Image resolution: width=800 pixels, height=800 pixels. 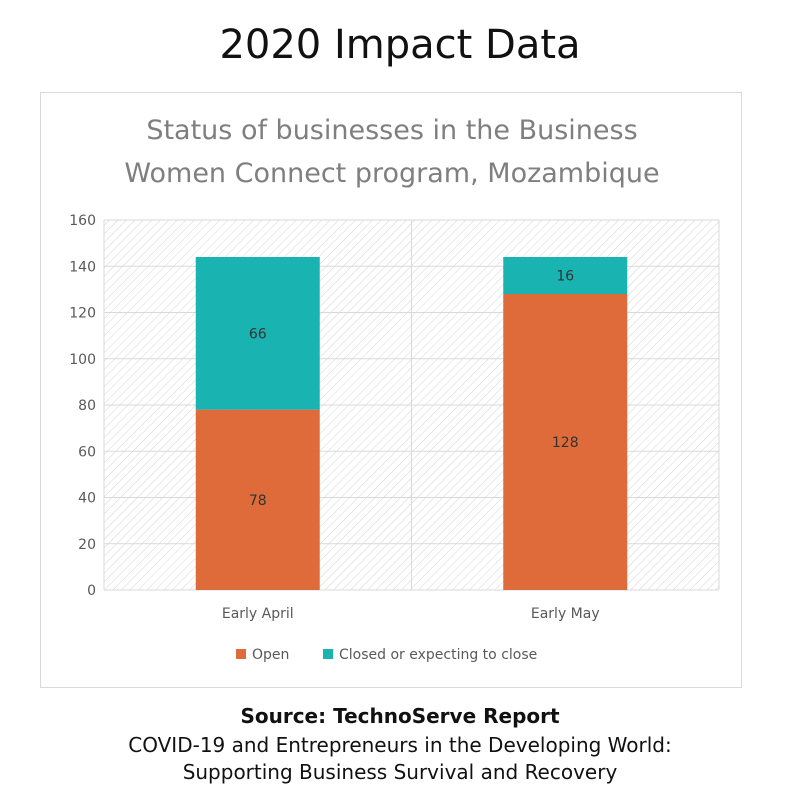 I want to click on legend-swatch-open, so click(x=241, y=654).